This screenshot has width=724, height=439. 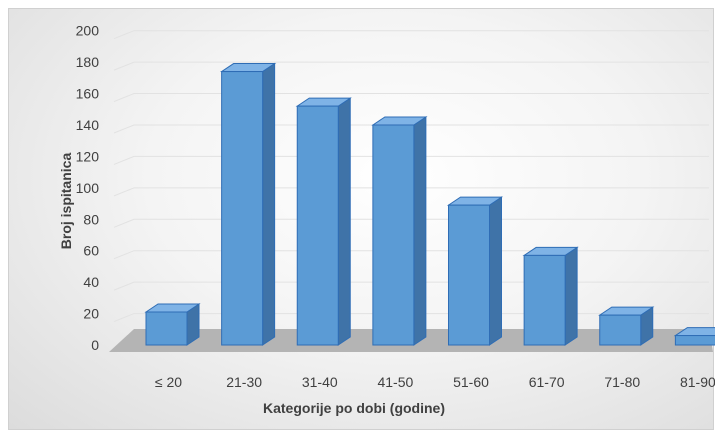 What do you see at coordinates (168, 382) in the screenshot?
I see `x-tick-label: ≤ 20` at bounding box center [168, 382].